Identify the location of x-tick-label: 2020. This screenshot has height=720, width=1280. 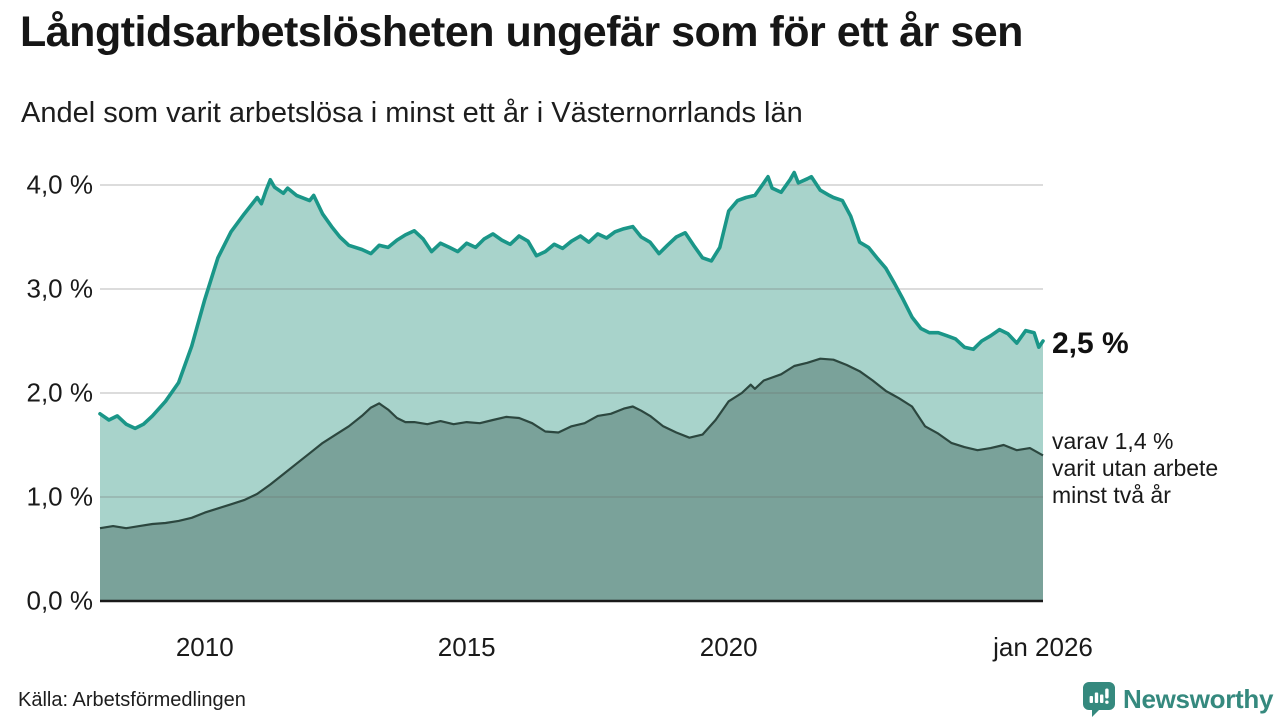
(728, 647).